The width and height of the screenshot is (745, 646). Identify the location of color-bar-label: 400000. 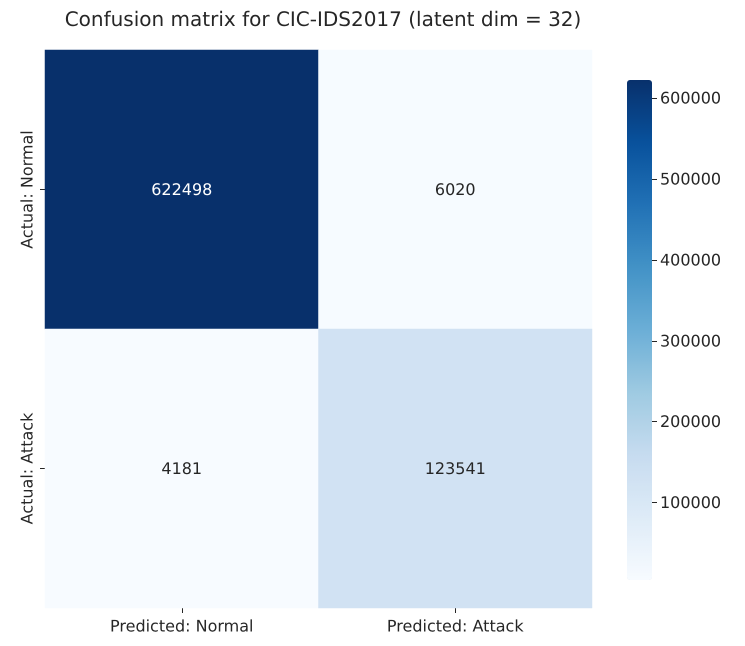
(691, 260).